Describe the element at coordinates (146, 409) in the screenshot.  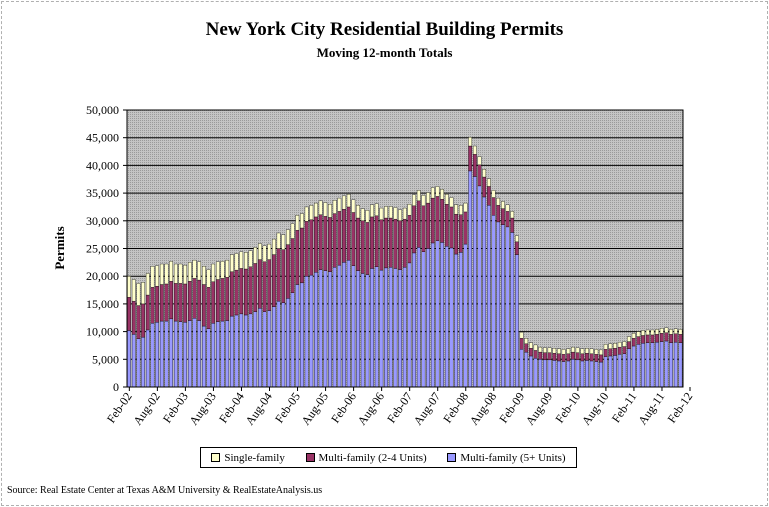
I see `x-tick-label: Aug-02` at that location.